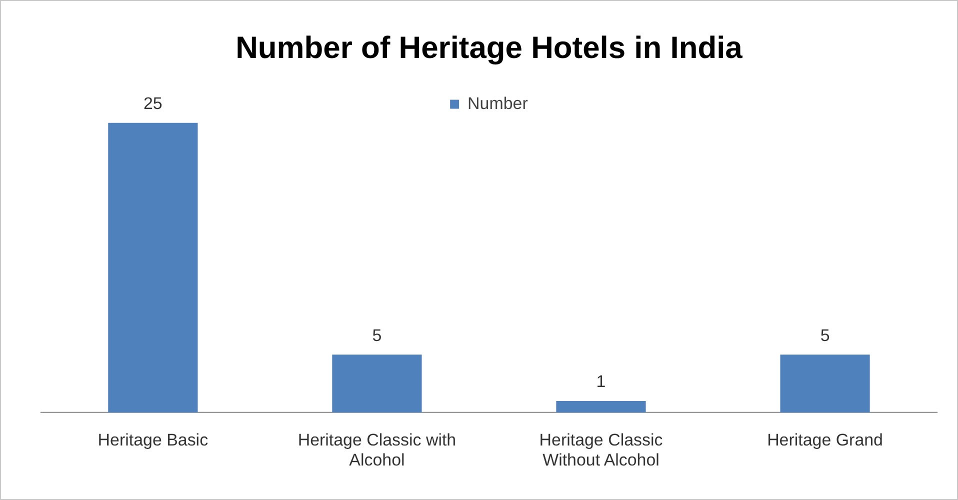  What do you see at coordinates (601, 450) in the screenshot?
I see `x-tick-label: Heritage Classic Without Alcohol` at bounding box center [601, 450].